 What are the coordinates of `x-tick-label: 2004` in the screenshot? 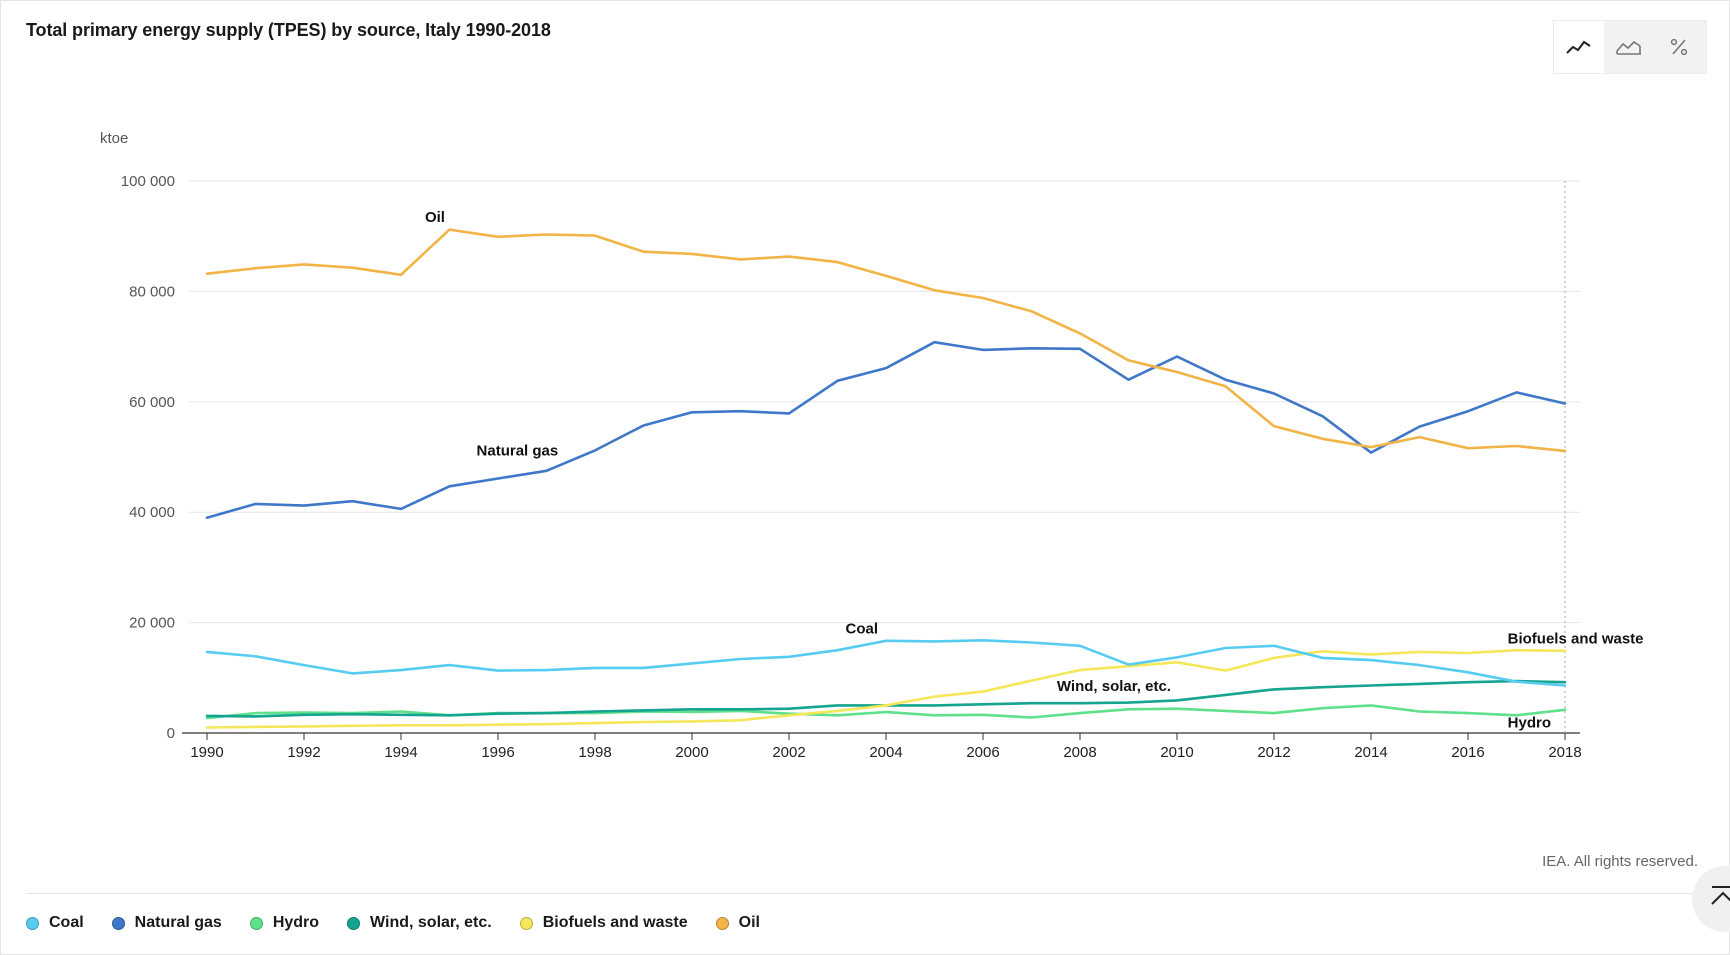 It's located at (885, 752).